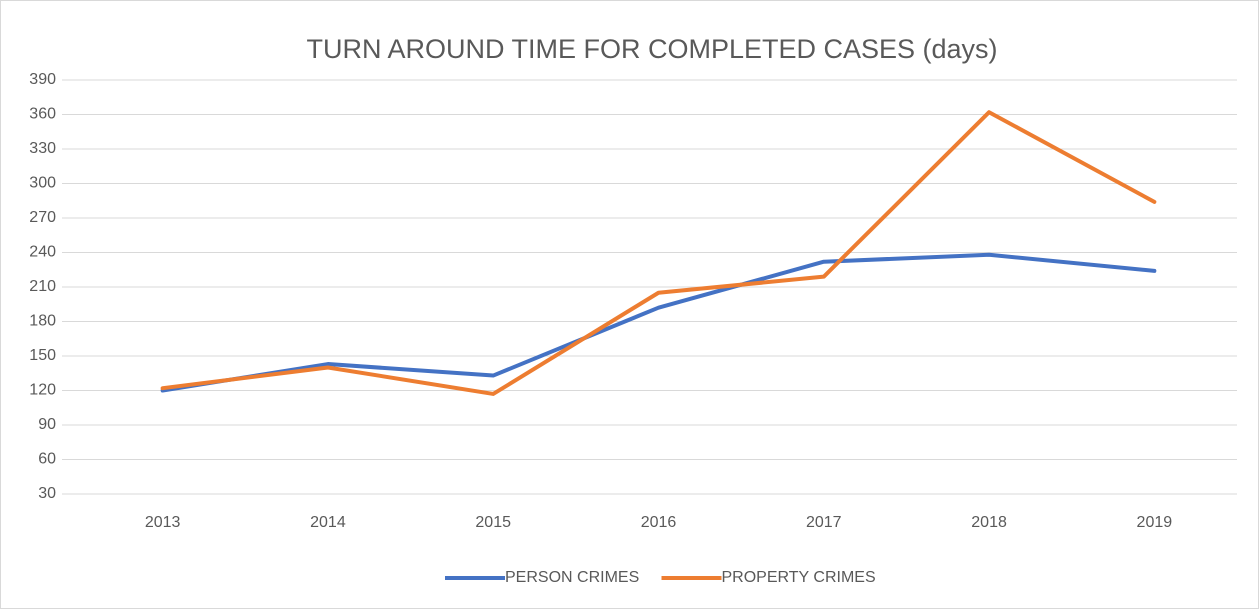 This screenshot has height=609, width=1259. What do you see at coordinates (47, 493) in the screenshot?
I see `y-tick-label: 30` at bounding box center [47, 493].